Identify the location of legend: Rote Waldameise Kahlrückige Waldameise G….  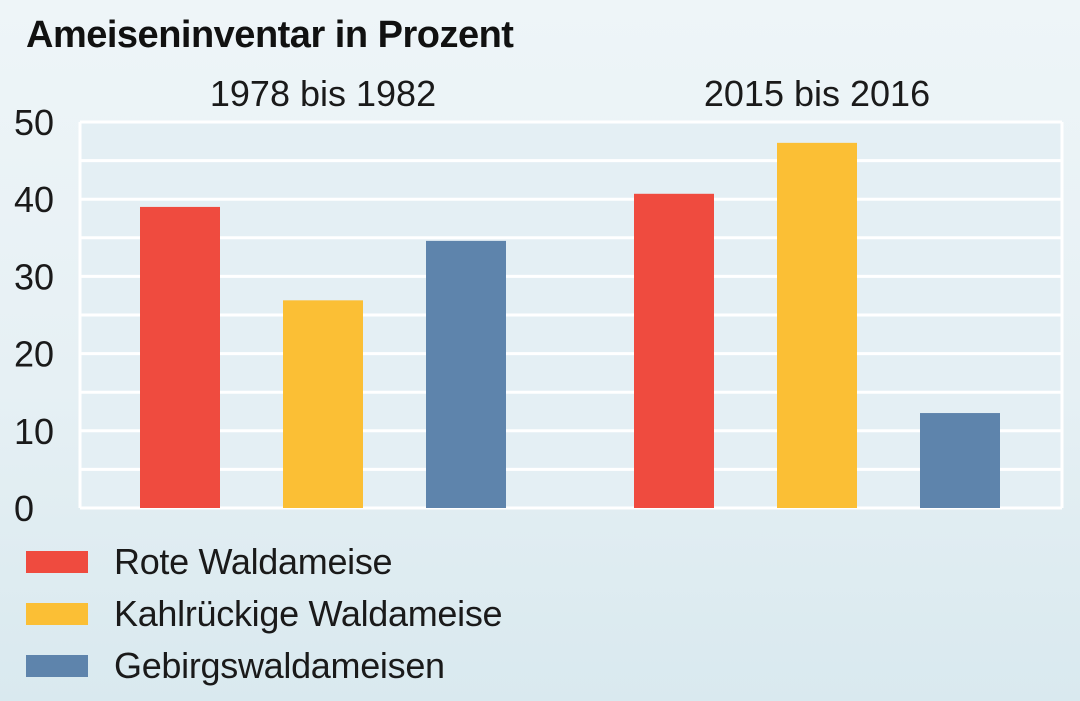
(264, 614).